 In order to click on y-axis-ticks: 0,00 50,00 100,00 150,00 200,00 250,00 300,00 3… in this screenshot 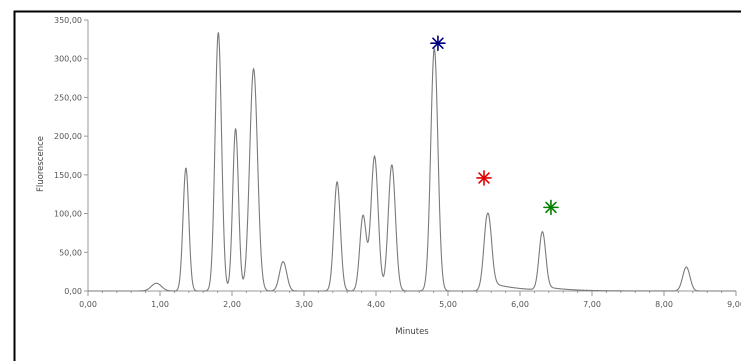, I will do `click(71, 156)`.